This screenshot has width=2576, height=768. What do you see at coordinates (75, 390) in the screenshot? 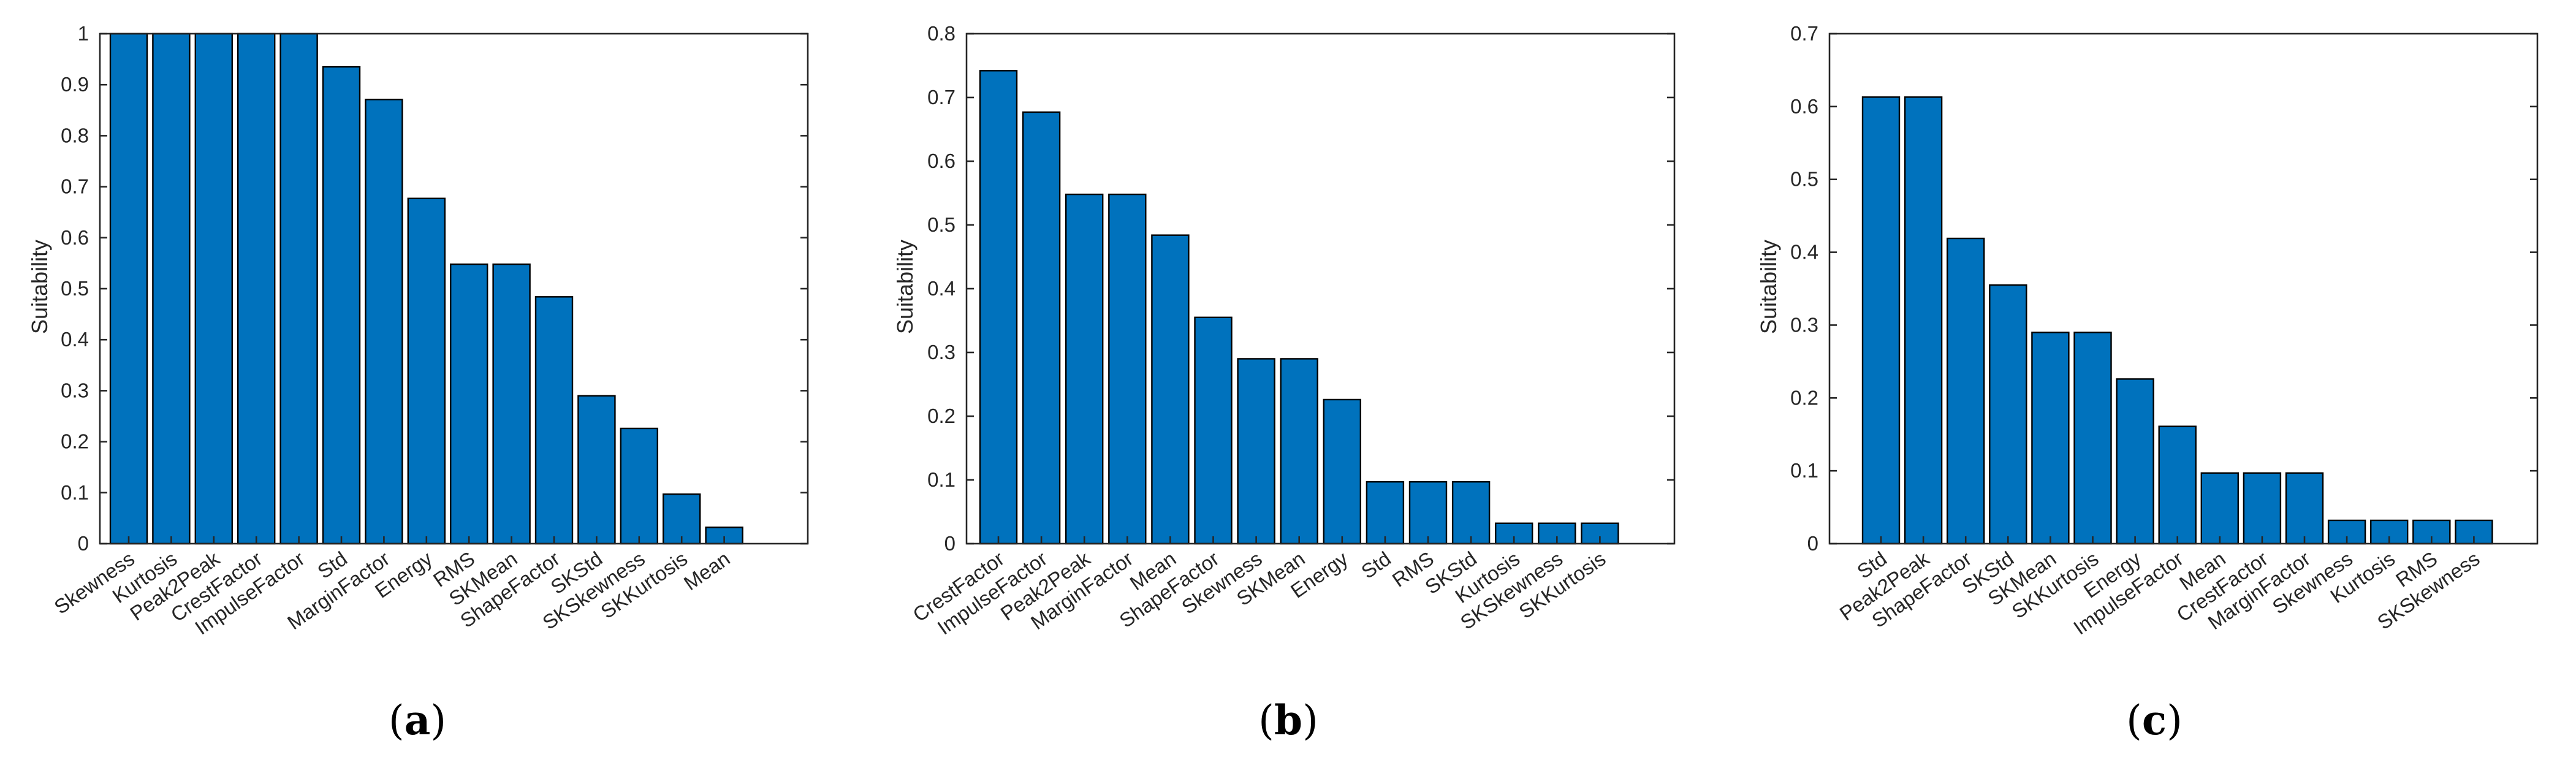
I see `panel-a-ytick-label: 0.3` at bounding box center [75, 390].